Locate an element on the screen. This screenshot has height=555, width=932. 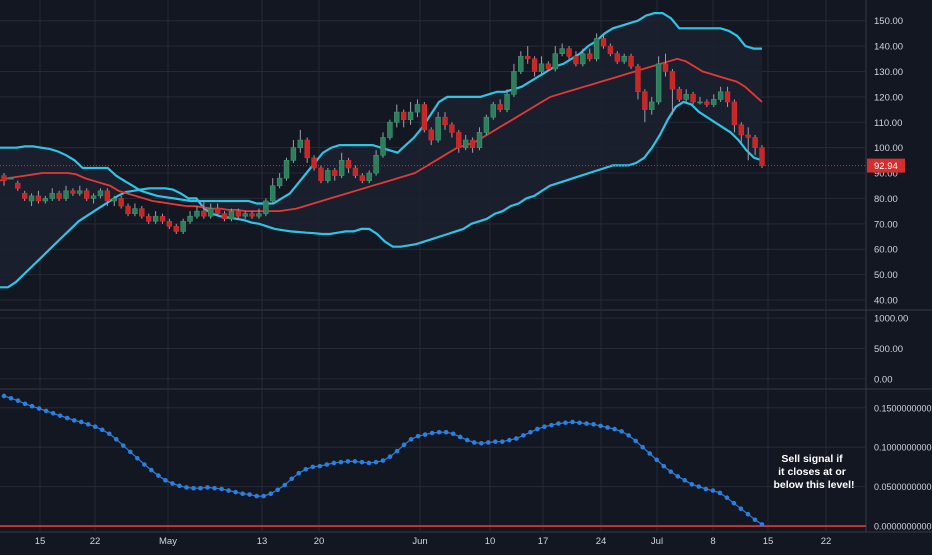
price-tick-label: 90.00 is located at coordinates (886, 174).